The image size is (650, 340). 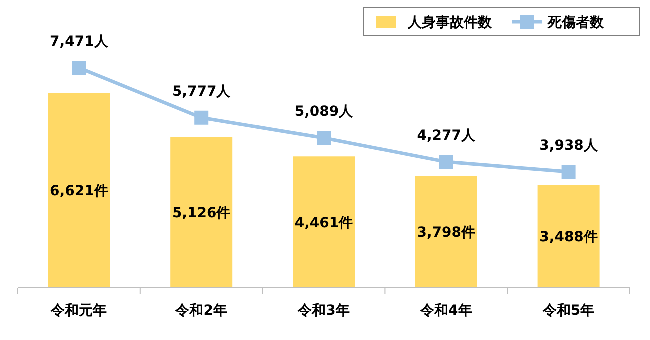 What do you see at coordinates (450, 23) in the screenshot?
I see `legend-label: 人身事故件数` at bounding box center [450, 23].